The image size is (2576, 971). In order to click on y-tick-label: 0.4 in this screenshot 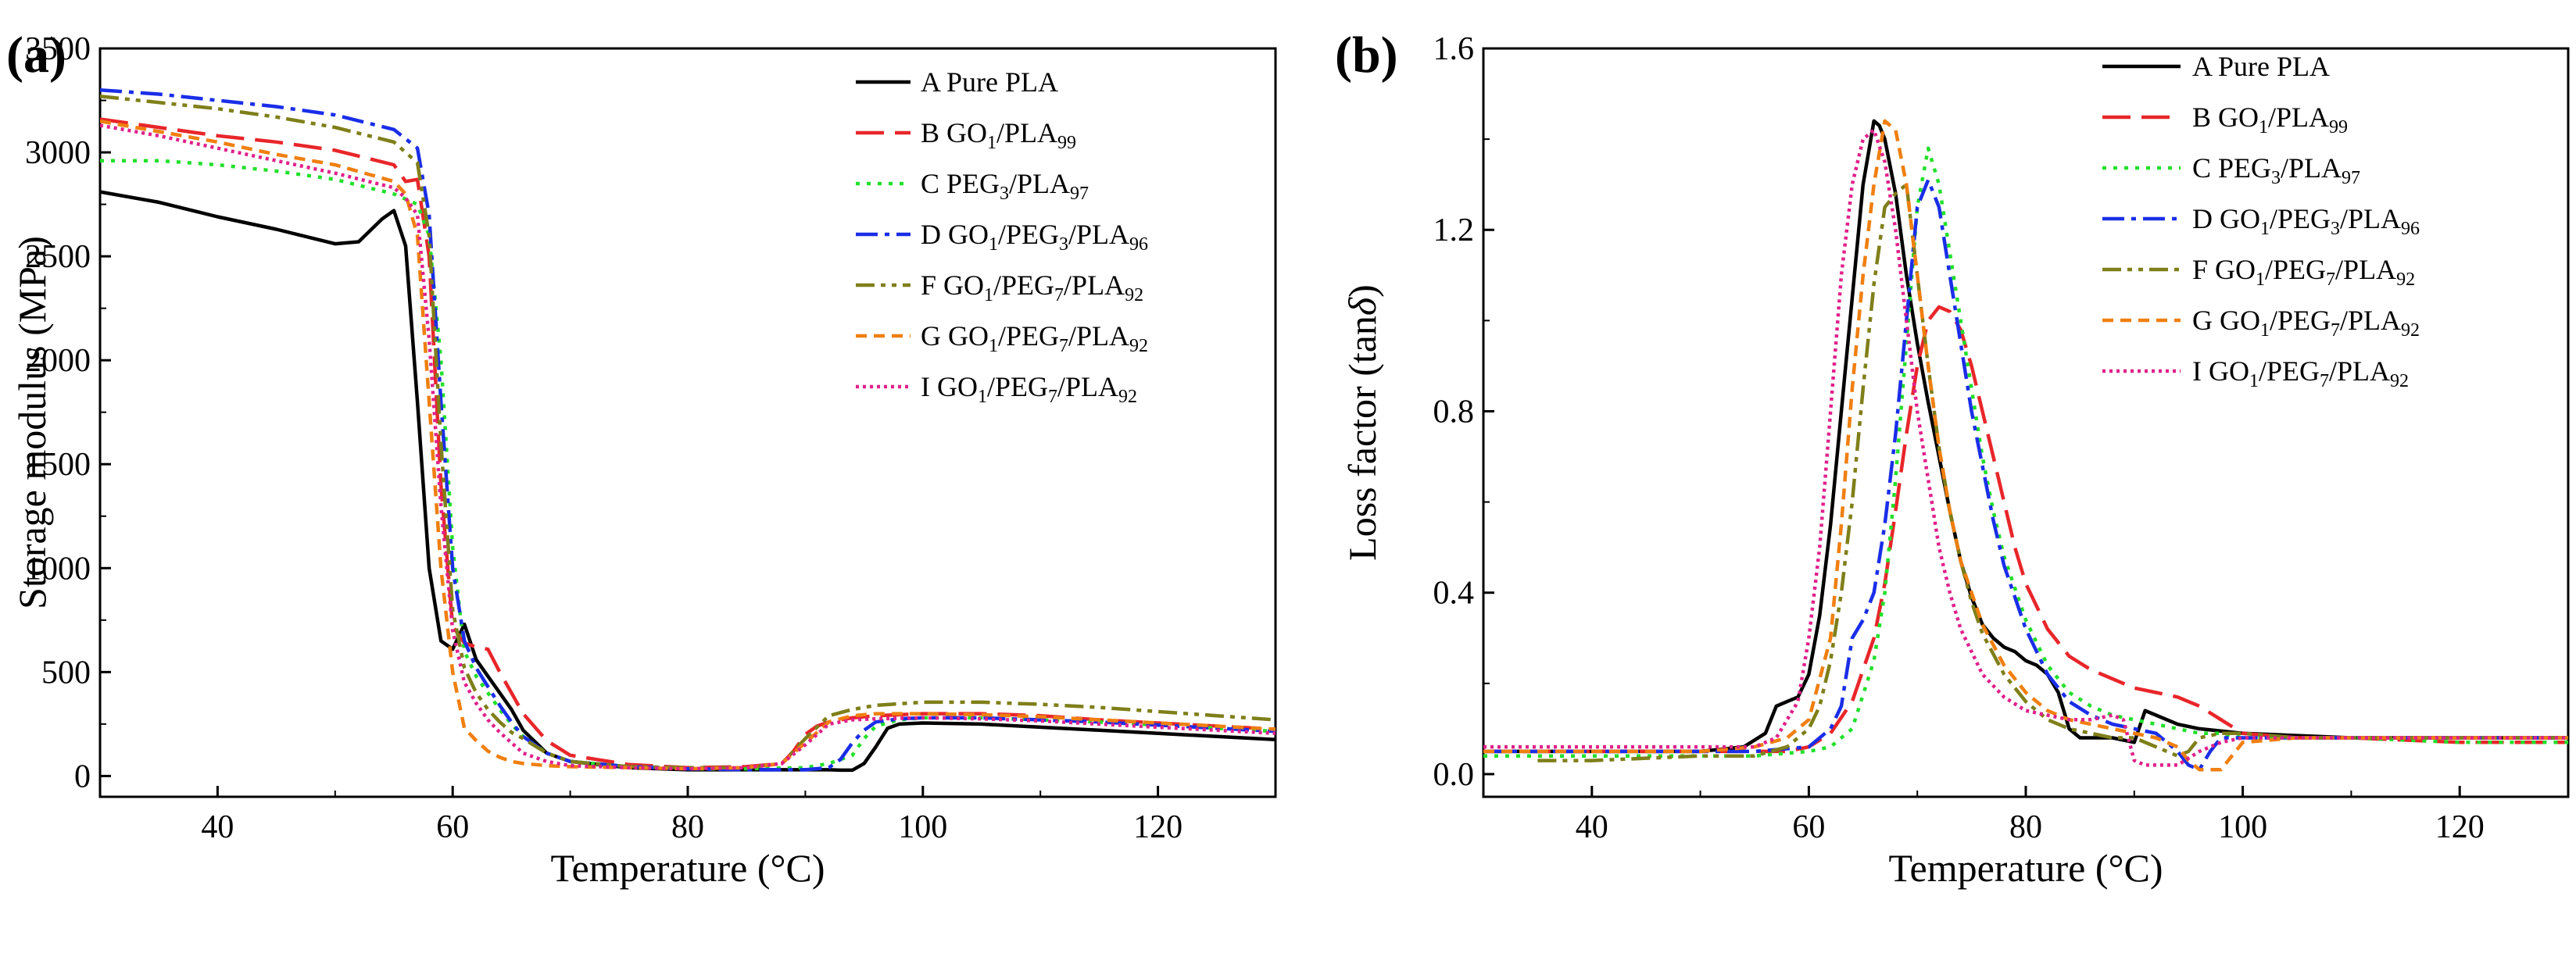, I will do `click(1454, 594)`.